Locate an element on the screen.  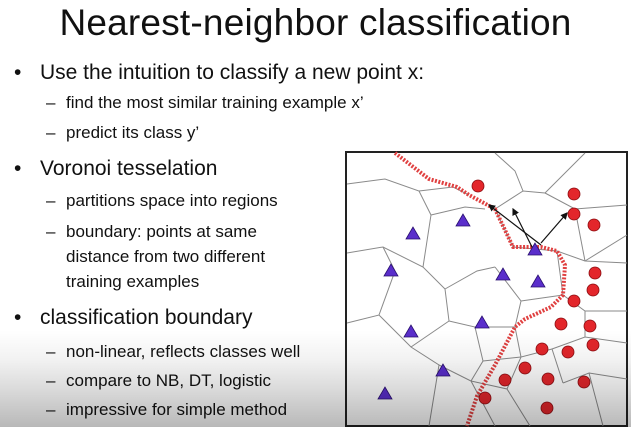
neighbor-arrows is located at coordinates (528, 227).